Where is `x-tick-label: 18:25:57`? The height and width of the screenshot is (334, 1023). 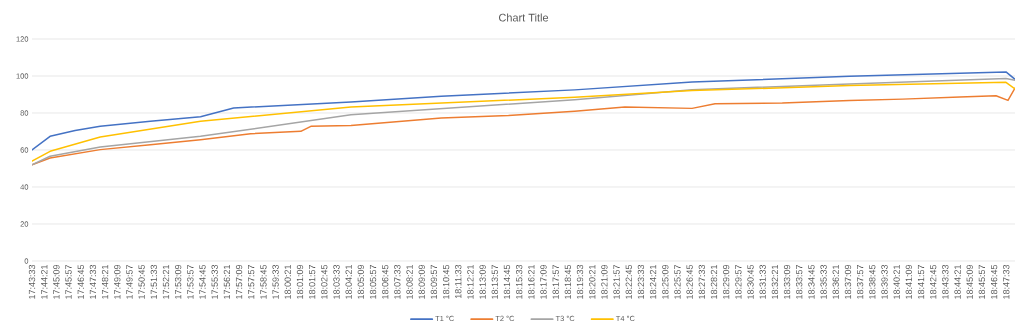 x-tick-label: 18:25:57 is located at coordinates (677, 281).